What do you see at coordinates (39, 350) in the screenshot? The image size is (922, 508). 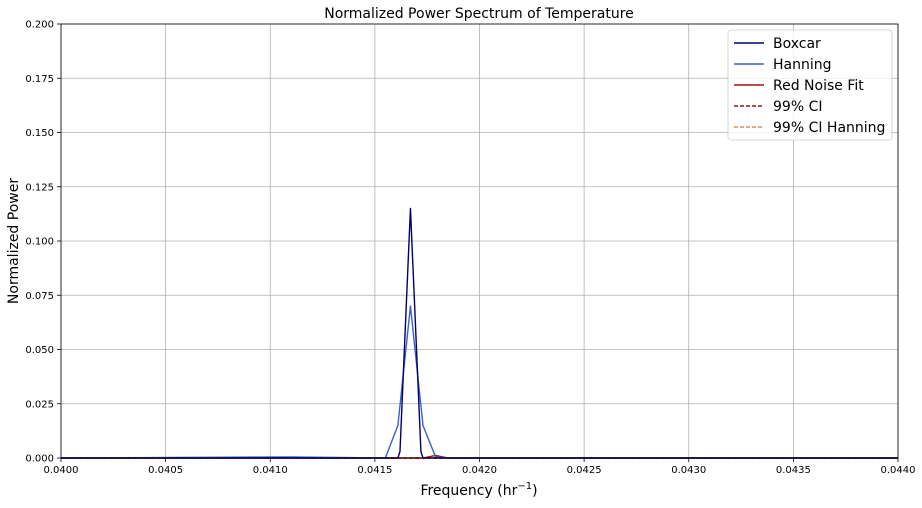 I see `y-tick-label: 0.050` at bounding box center [39, 350].